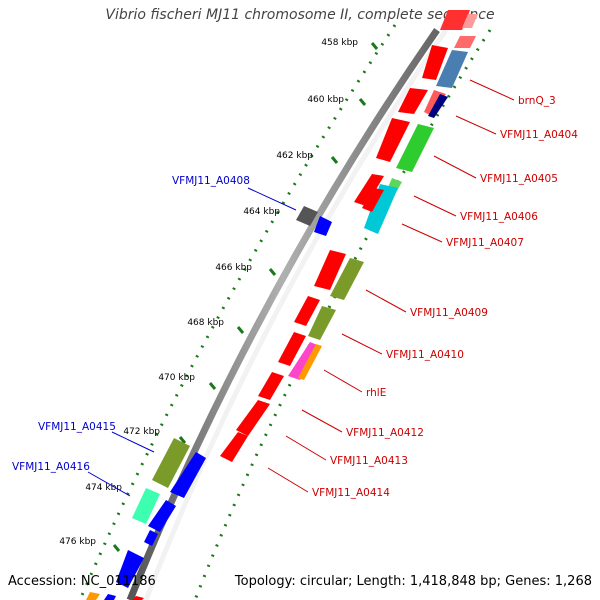 The width and height of the screenshot is (600, 600). I want to click on tick-label: 472 kbp, so click(141, 432).